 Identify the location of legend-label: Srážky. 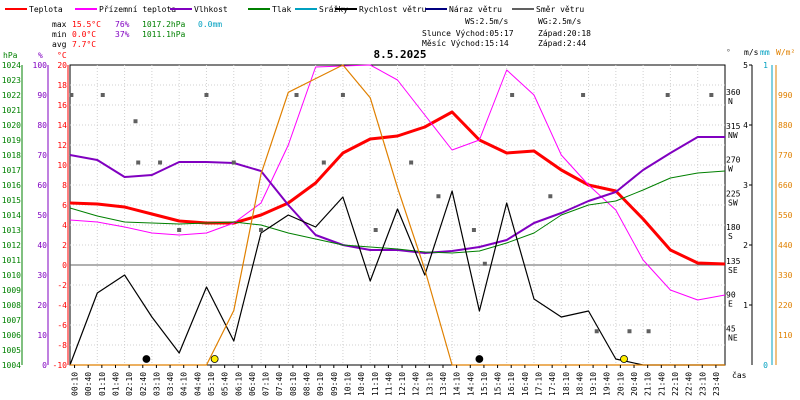
(333, 9).